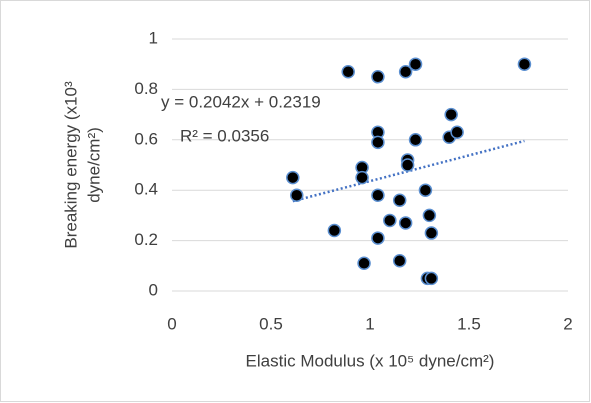 The image size is (591, 403). I want to click on x-tick-label: 1.5, so click(469, 323).